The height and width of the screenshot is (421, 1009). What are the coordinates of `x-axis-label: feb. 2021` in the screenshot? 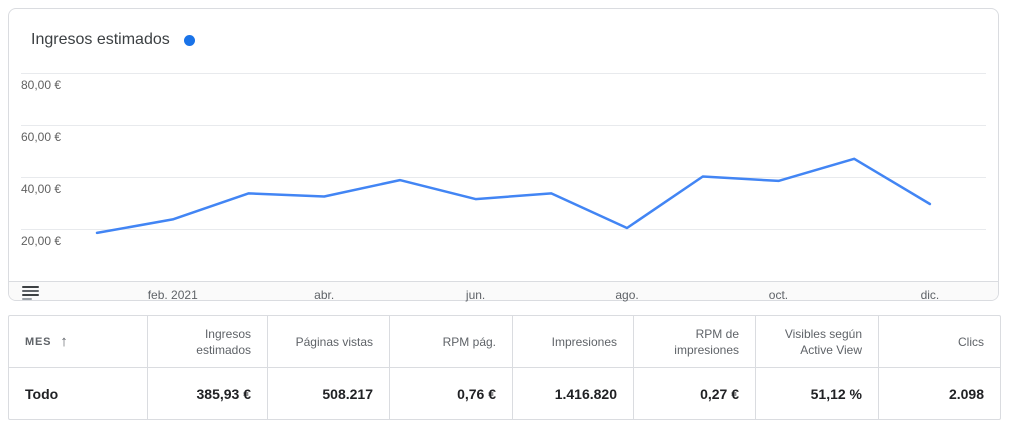 It's located at (172, 295).